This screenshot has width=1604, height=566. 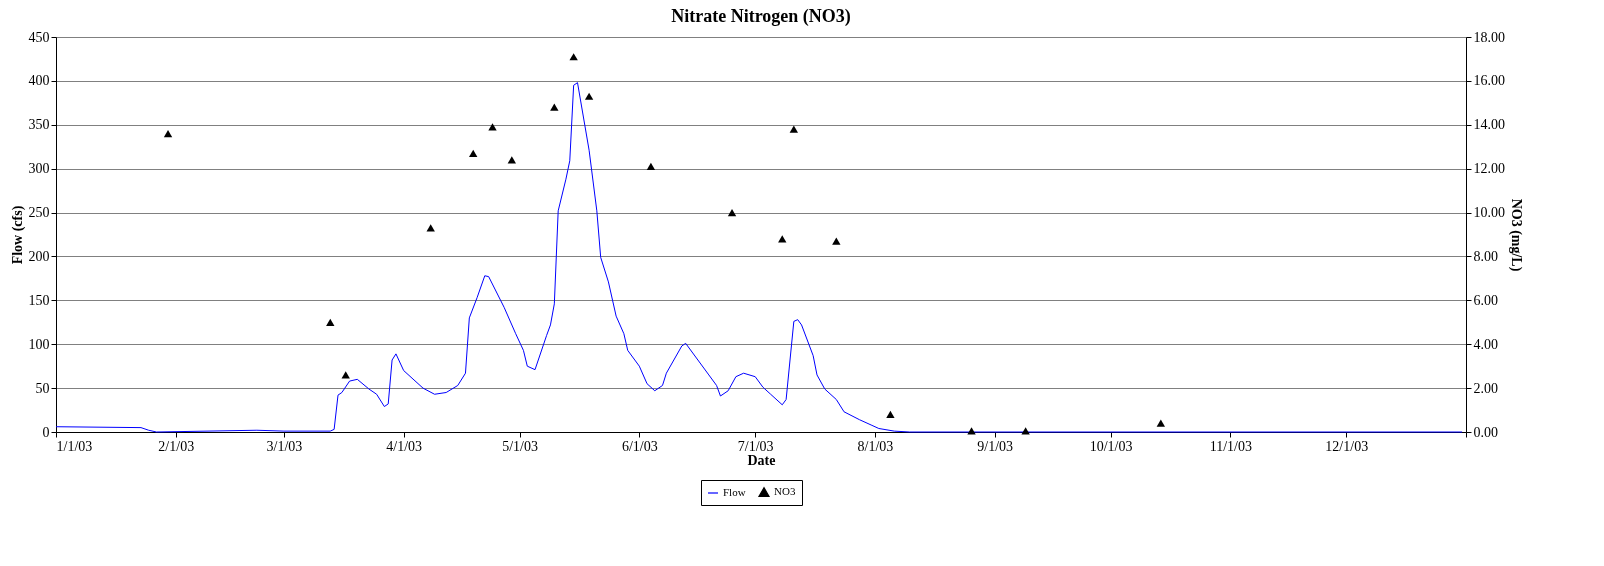 I want to click on chart-title: Nitrate Nitrogen (NO3), so click(x=761, y=16).